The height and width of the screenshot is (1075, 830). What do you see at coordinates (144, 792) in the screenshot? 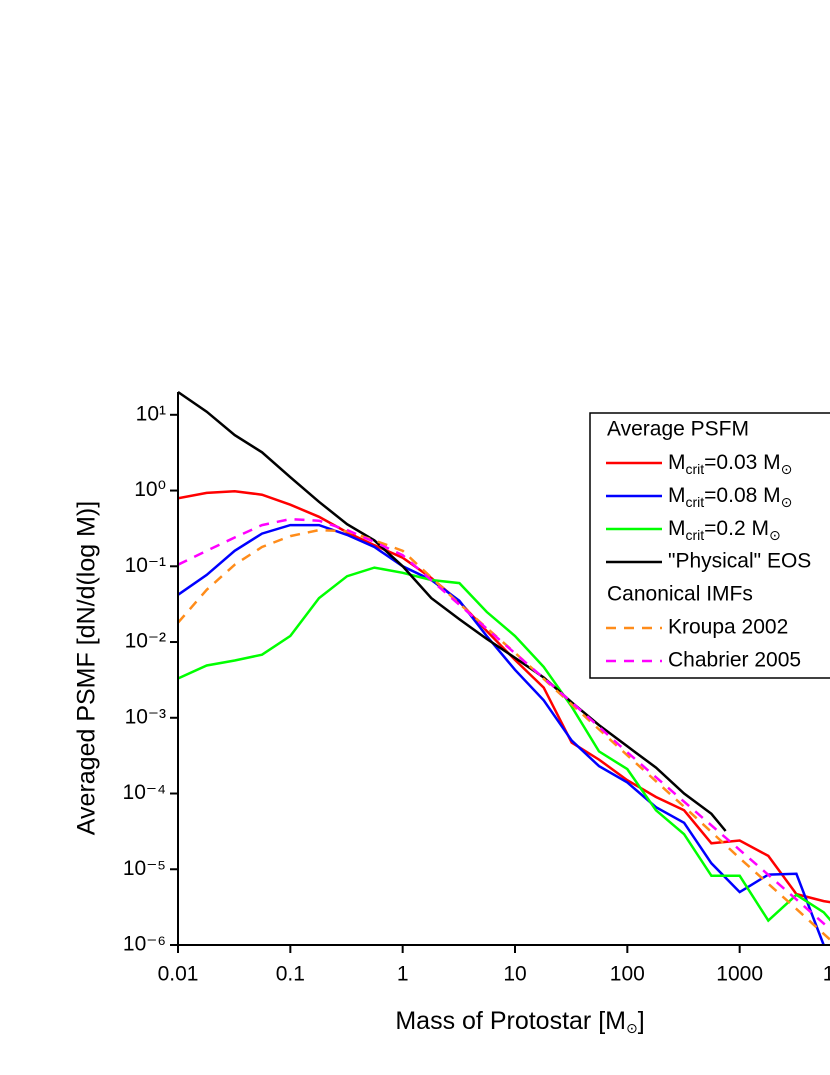
I see `y-tick-label: 10⁻⁴` at bounding box center [144, 792].